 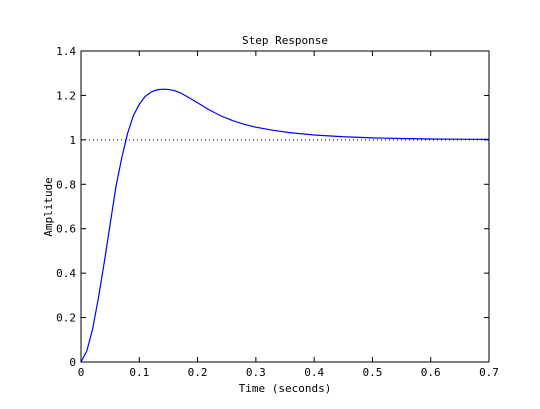 I want to click on y-tick-label: 1, so click(x=72, y=140).